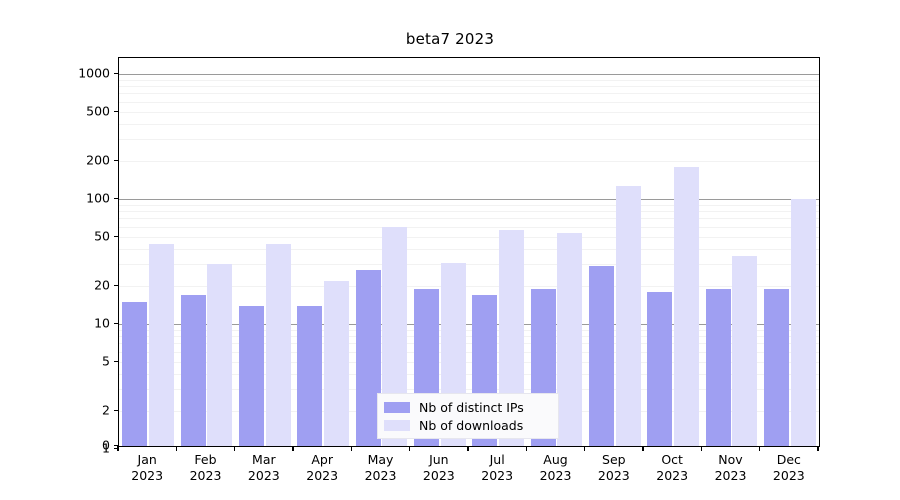 The width and height of the screenshot is (900, 500). What do you see at coordinates (614, 459) in the screenshot?
I see `x-tick-label-month: Sep` at bounding box center [614, 459].